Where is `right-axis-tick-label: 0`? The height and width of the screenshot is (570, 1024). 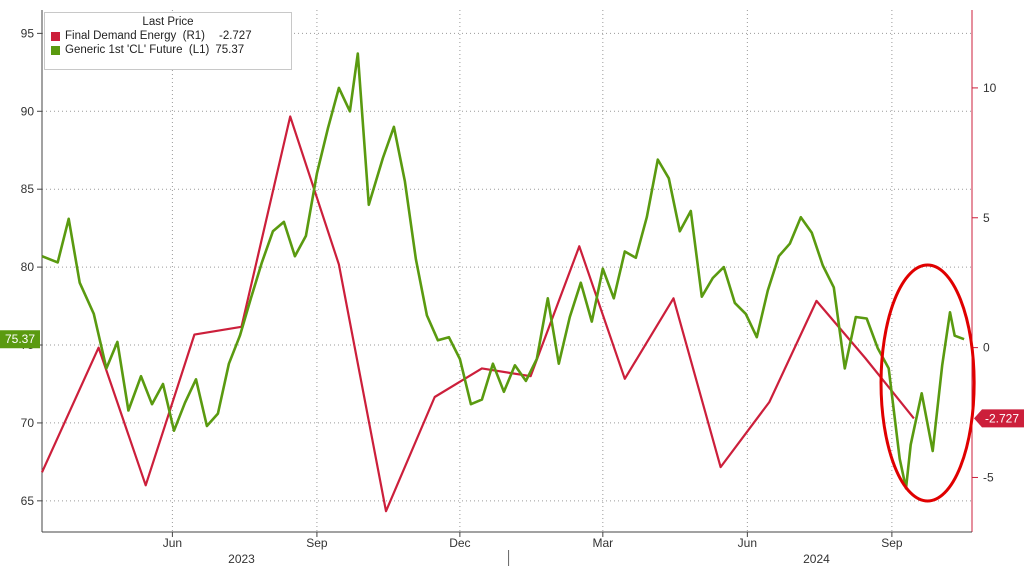
right-axis-tick-label: 0 is located at coordinates (986, 348).